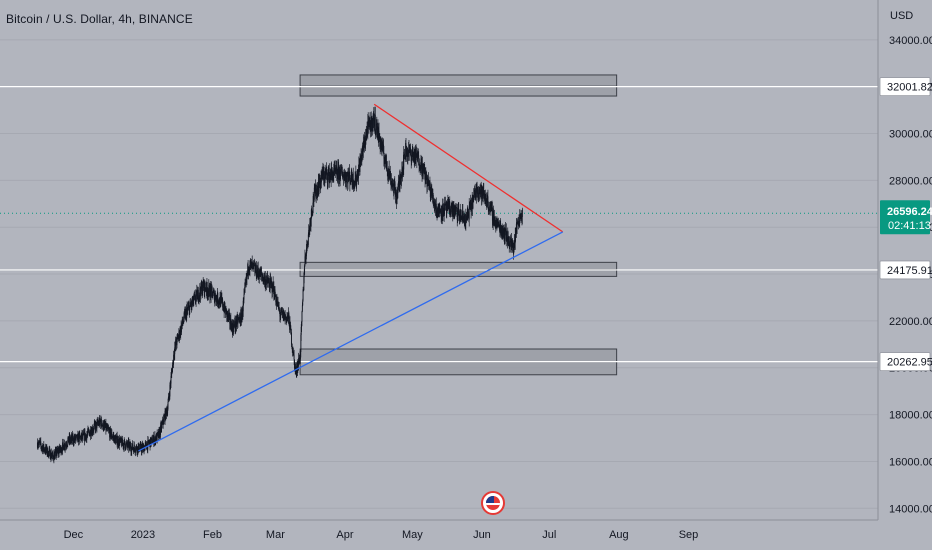 The width and height of the screenshot is (932, 550). What do you see at coordinates (493, 503) in the screenshot?
I see `economic-event-flag-icon` at bounding box center [493, 503].